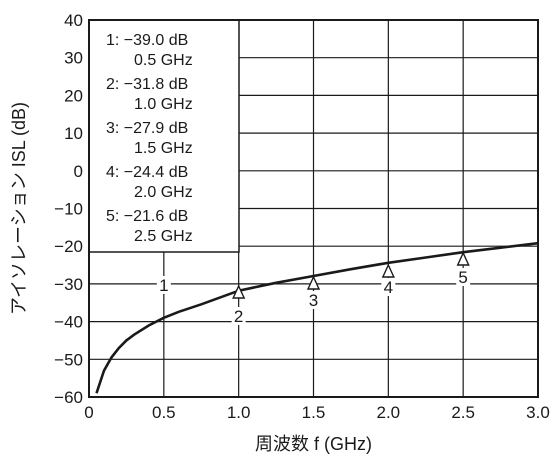 The image size is (555, 466). I want to click on y-tick-label: −40, so click(68, 322).